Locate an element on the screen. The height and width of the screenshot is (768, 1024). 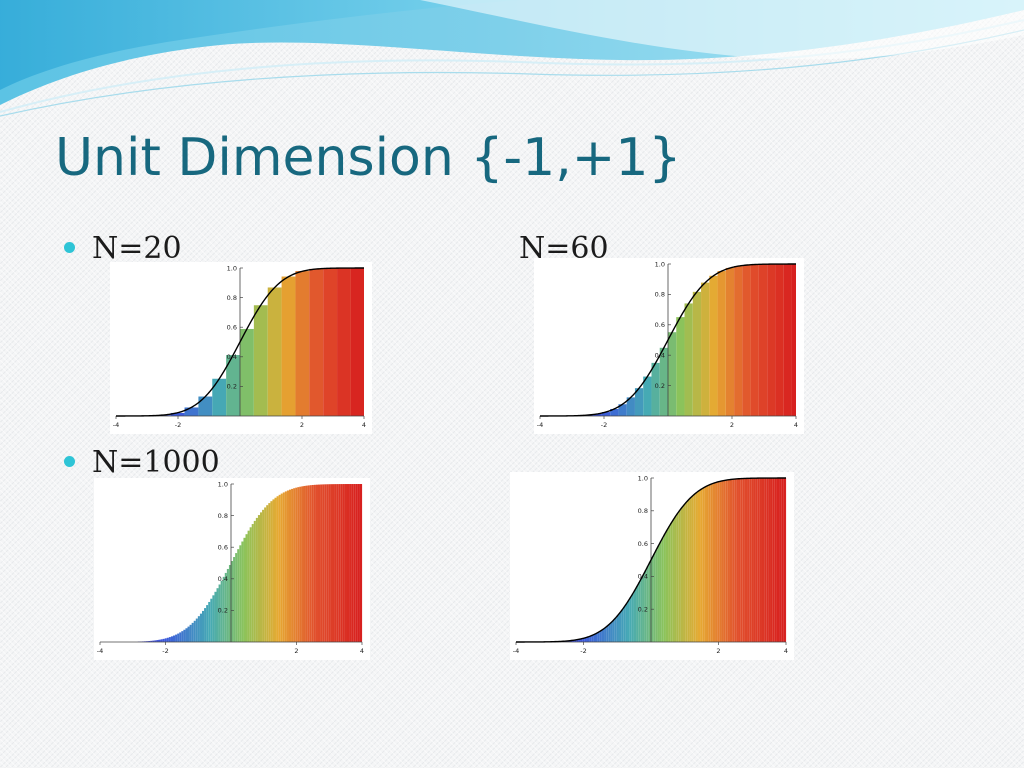
chart-n20-x-tick-label: 4 is located at coordinates (364, 425).